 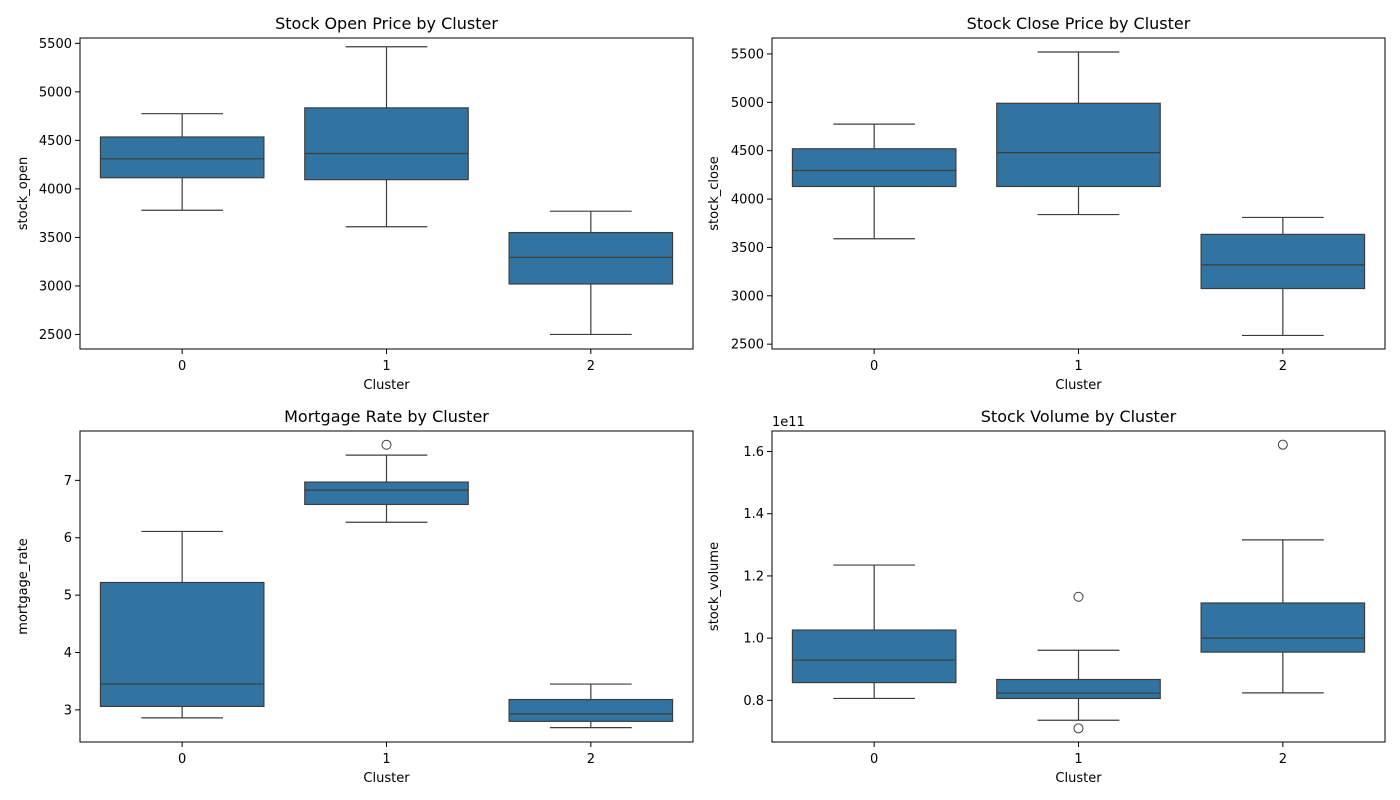 I want to click on y-axis-label: stock_open, so click(x=23, y=193).